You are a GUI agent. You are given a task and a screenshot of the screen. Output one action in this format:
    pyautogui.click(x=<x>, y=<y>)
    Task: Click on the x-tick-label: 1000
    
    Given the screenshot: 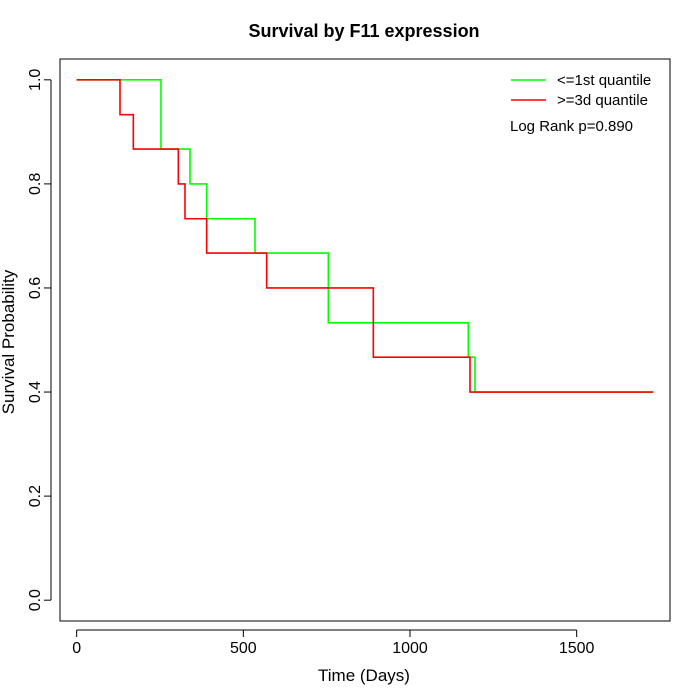 What is the action you would take?
    pyautogui.click(x=410, y=648)
    